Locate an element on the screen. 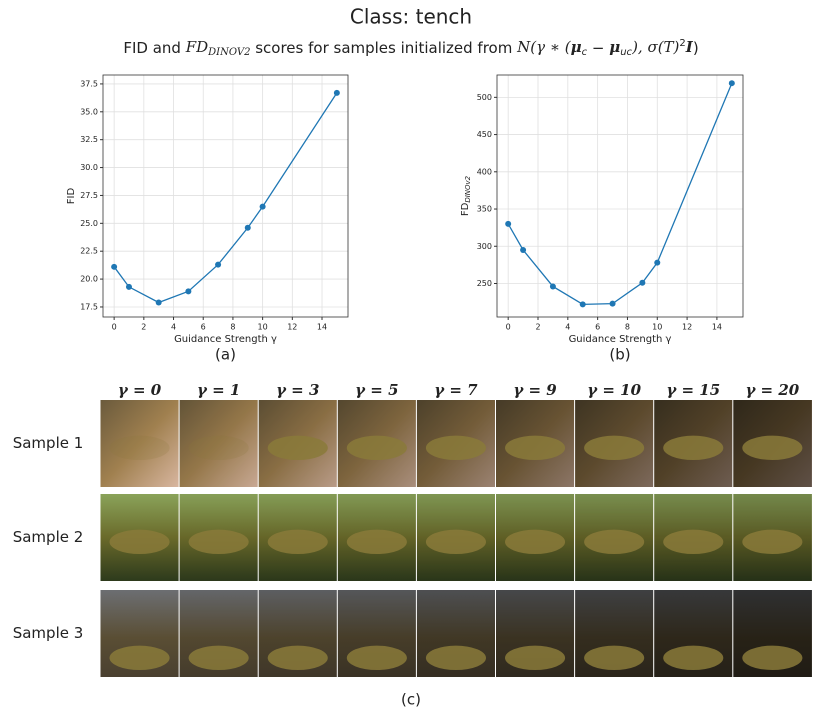 This screenshot has width=822, height=717. subtitle-part: ), σ(T) is located at coordinates (655, 47).